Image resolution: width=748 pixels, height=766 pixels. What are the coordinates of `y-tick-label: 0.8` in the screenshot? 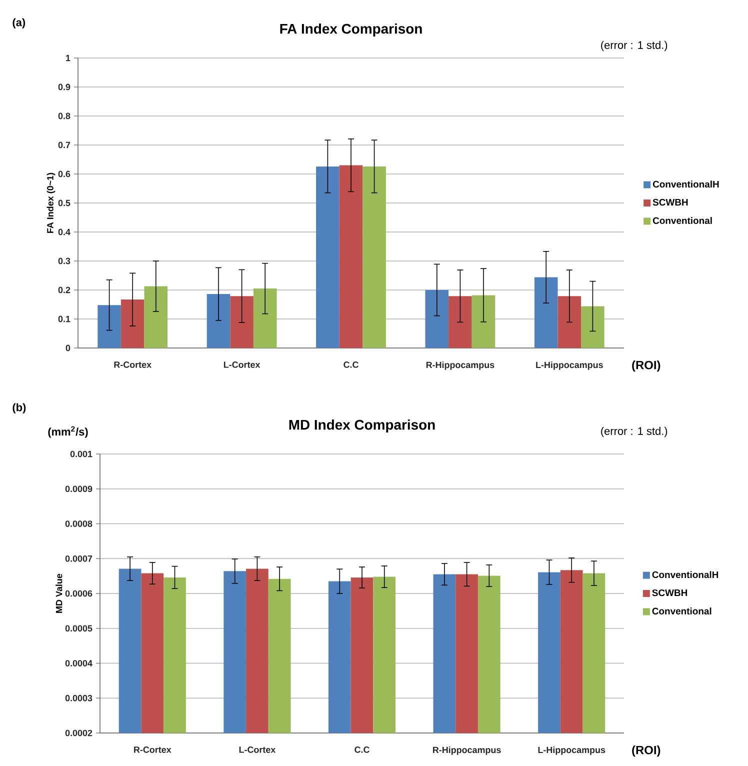 It's located at (64, 116).